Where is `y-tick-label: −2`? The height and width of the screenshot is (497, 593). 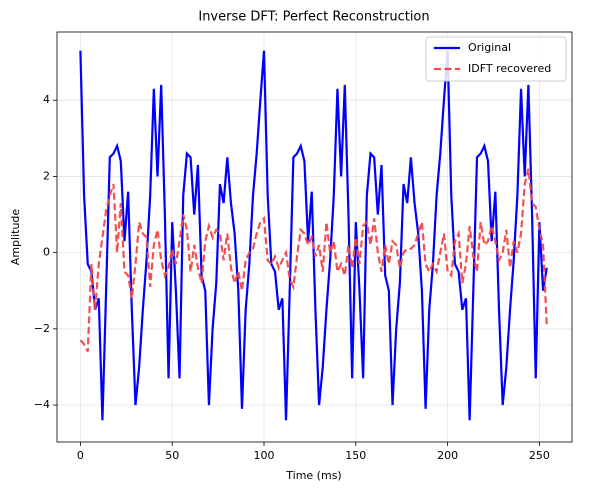 y-tick-label: −2 is located at coordinates (42, 328).